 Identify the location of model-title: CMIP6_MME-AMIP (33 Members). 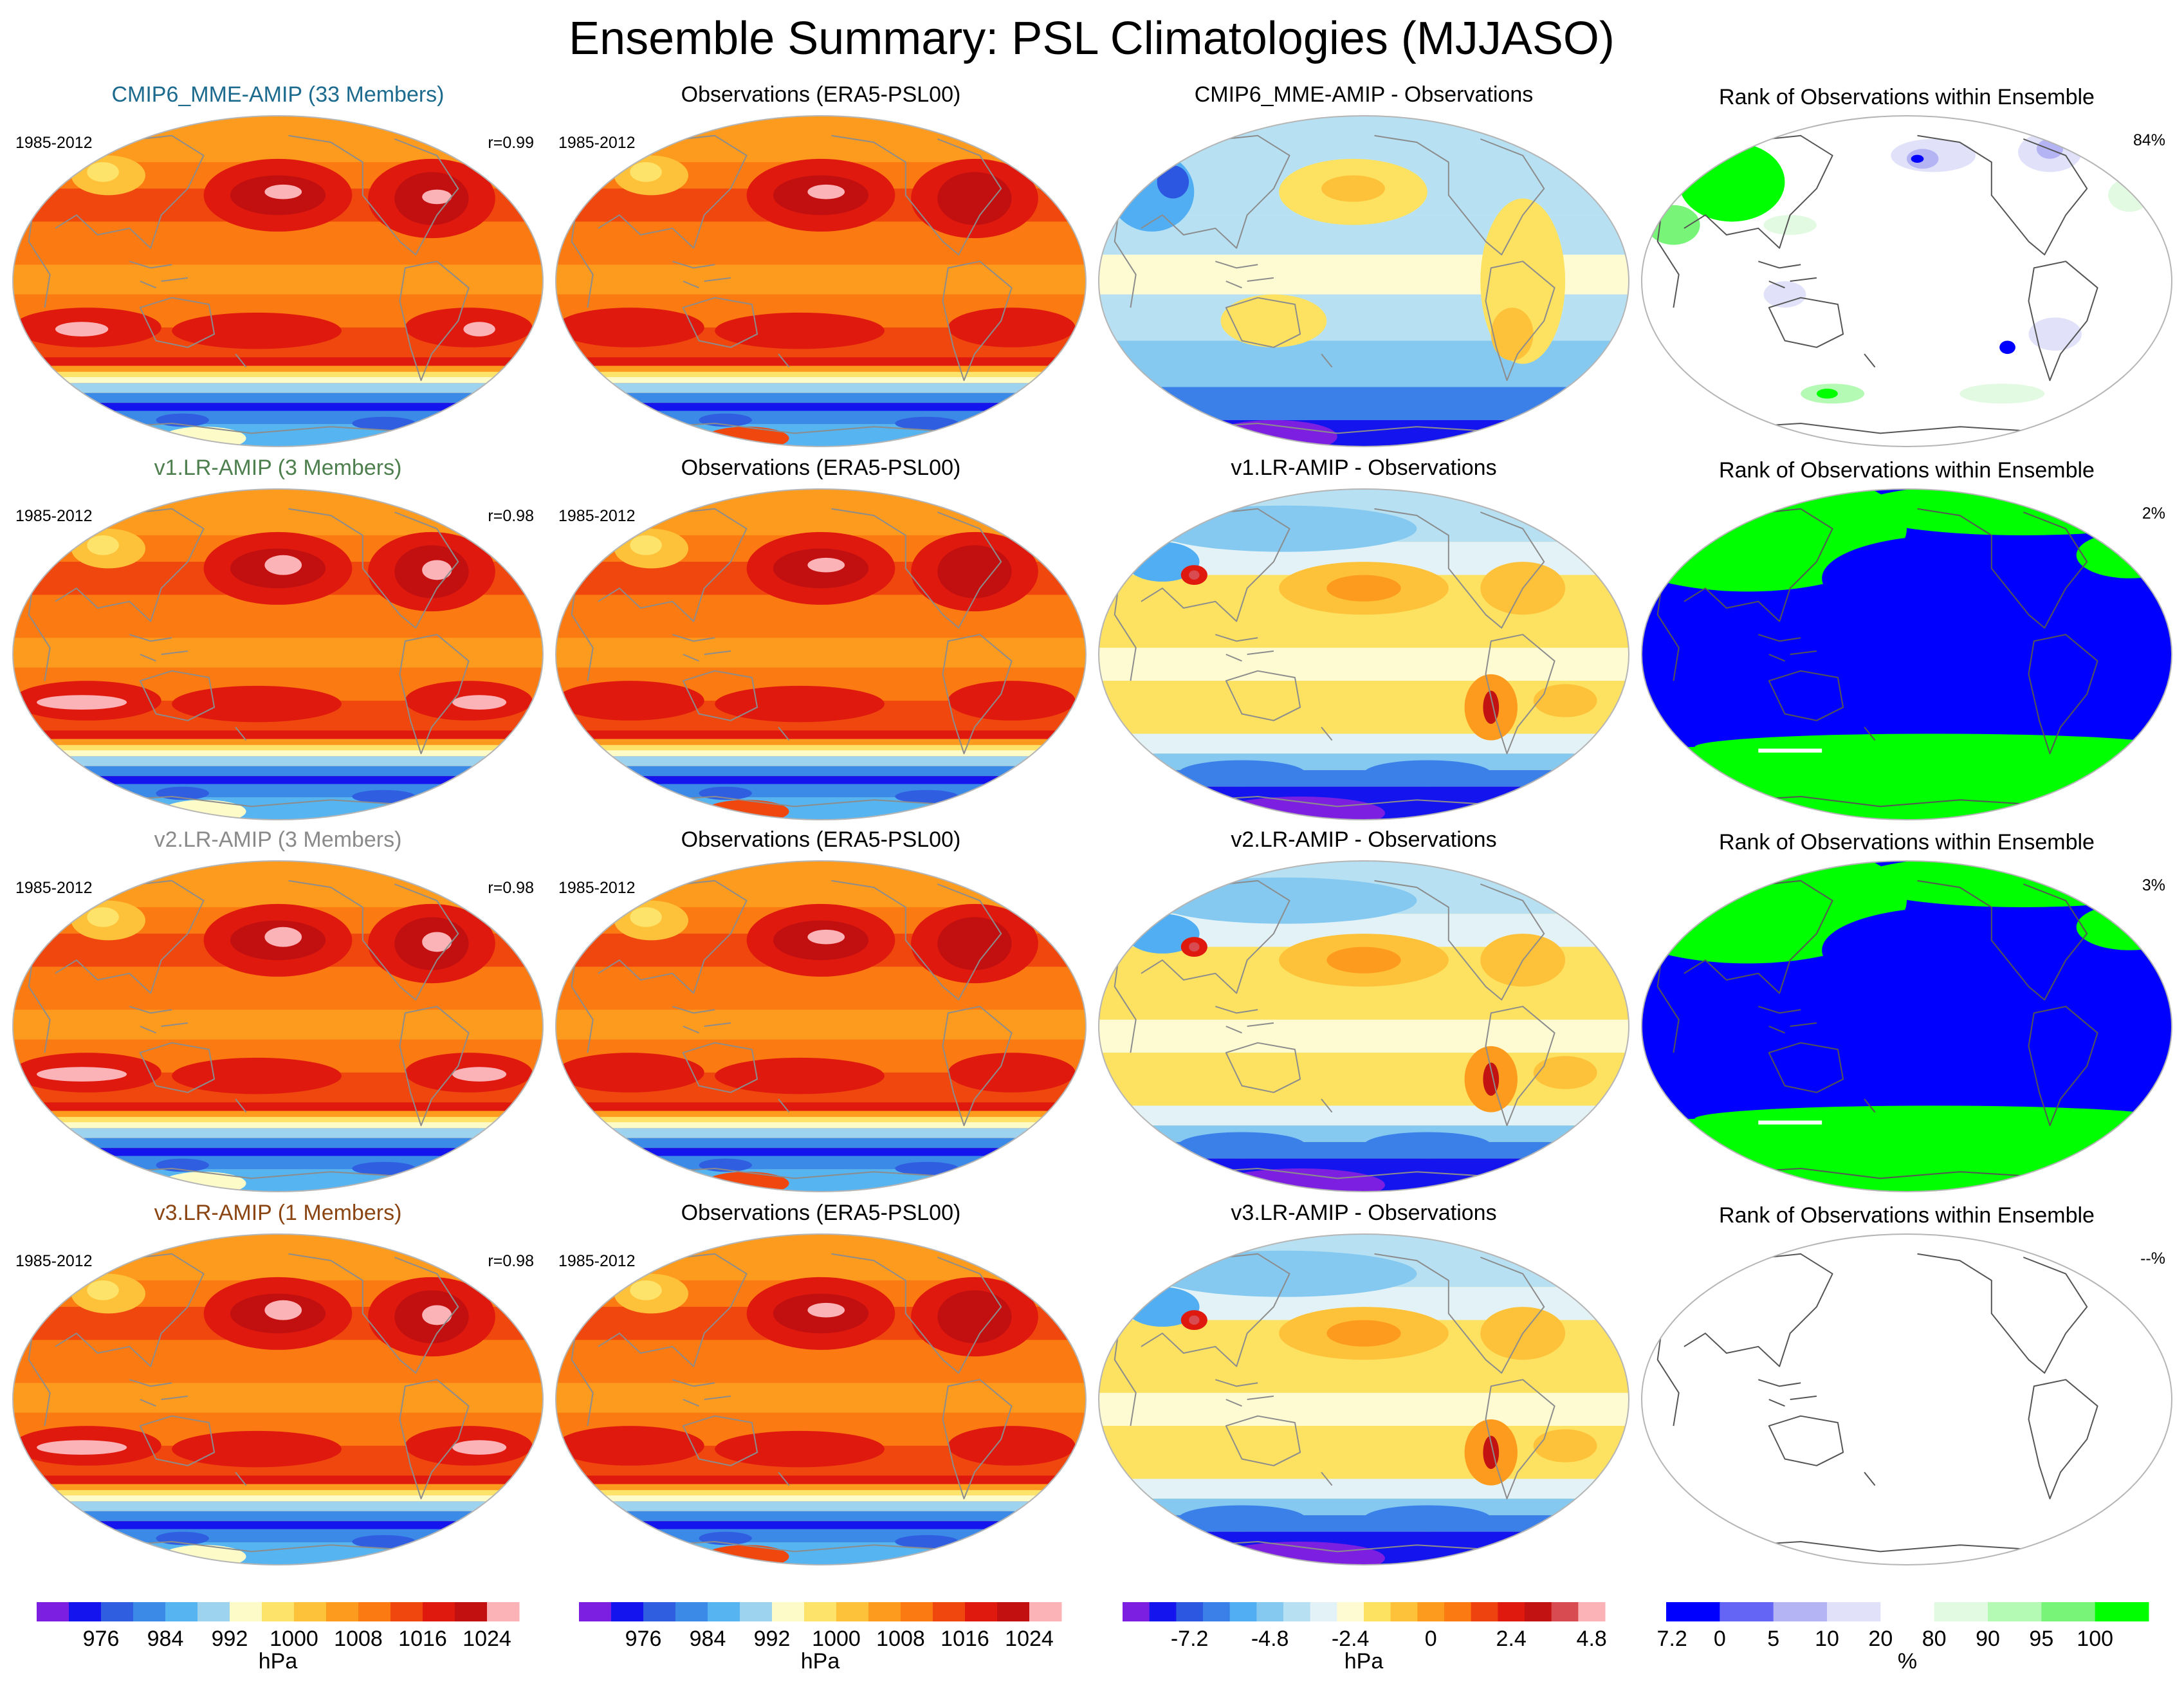
(277, 95).